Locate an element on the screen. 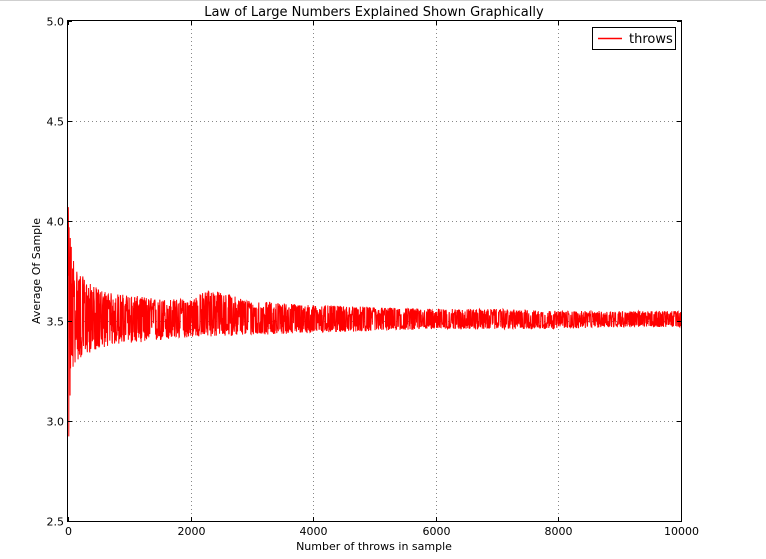 This screenshot has height=559, width=766. y-tick-label: 5.0 is located at coordinates (56, 22).